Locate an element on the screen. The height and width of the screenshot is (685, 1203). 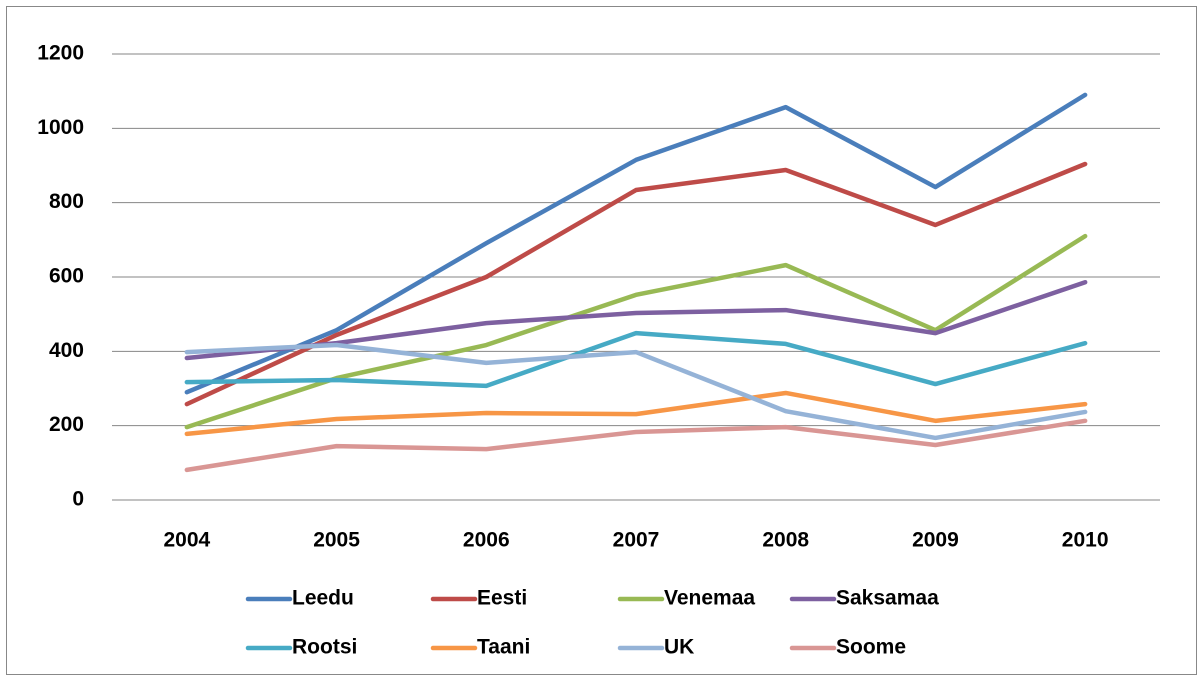
legend-label: Rootsi is located at coordinates (324, 647).